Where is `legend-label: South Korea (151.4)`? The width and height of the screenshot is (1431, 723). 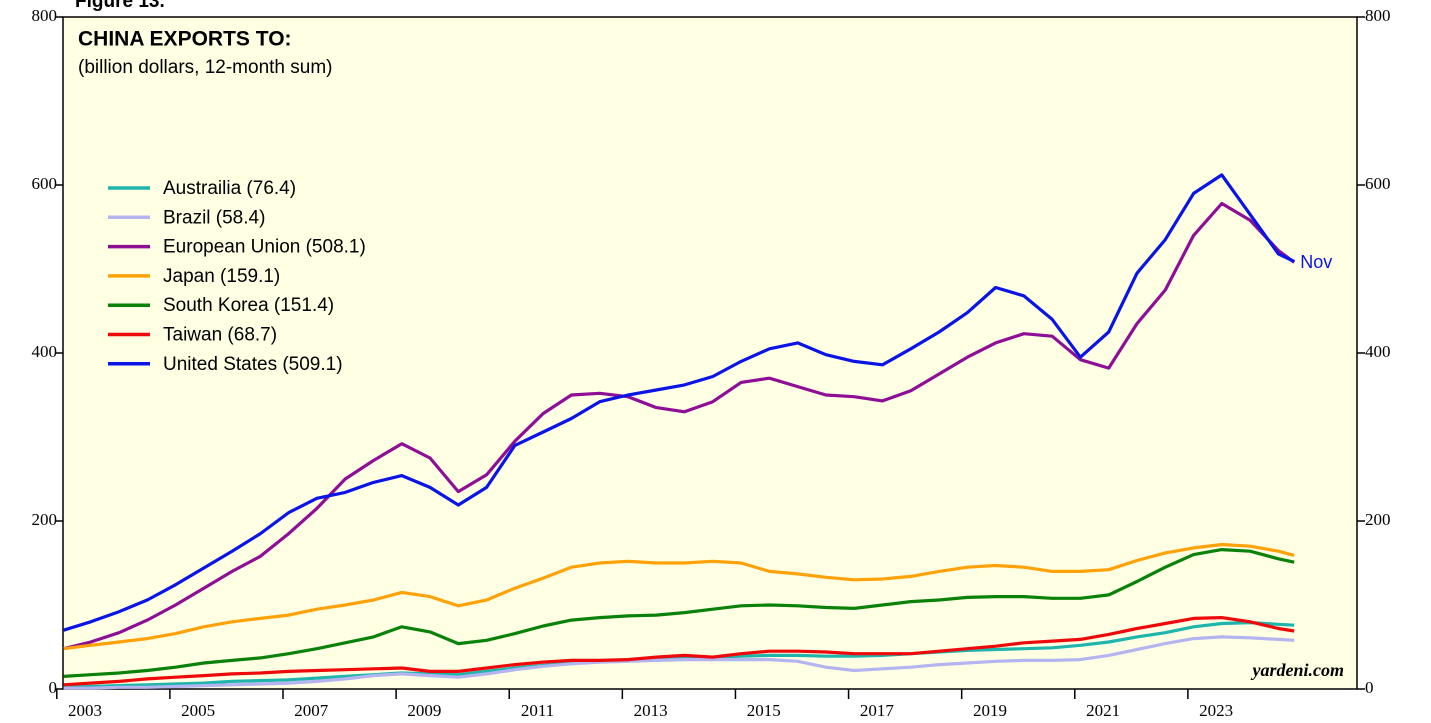 legend-label: South Korea (151.4) is located at coordinates (248, 305).